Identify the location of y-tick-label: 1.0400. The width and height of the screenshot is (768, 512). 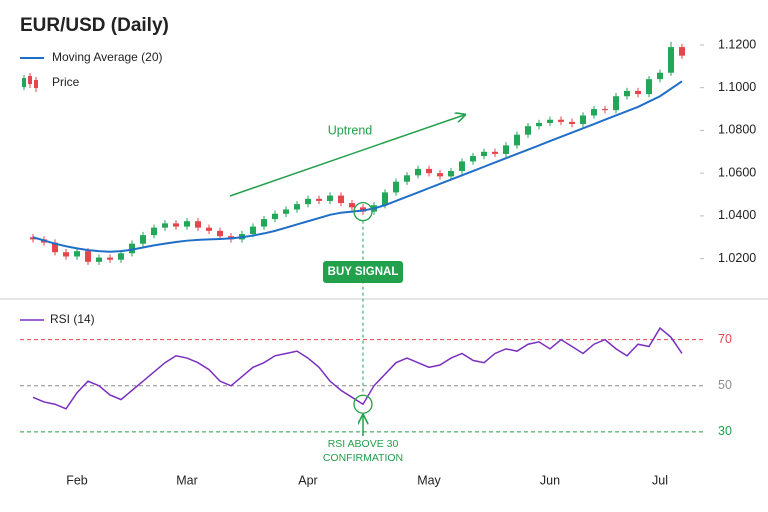
(737, 215).